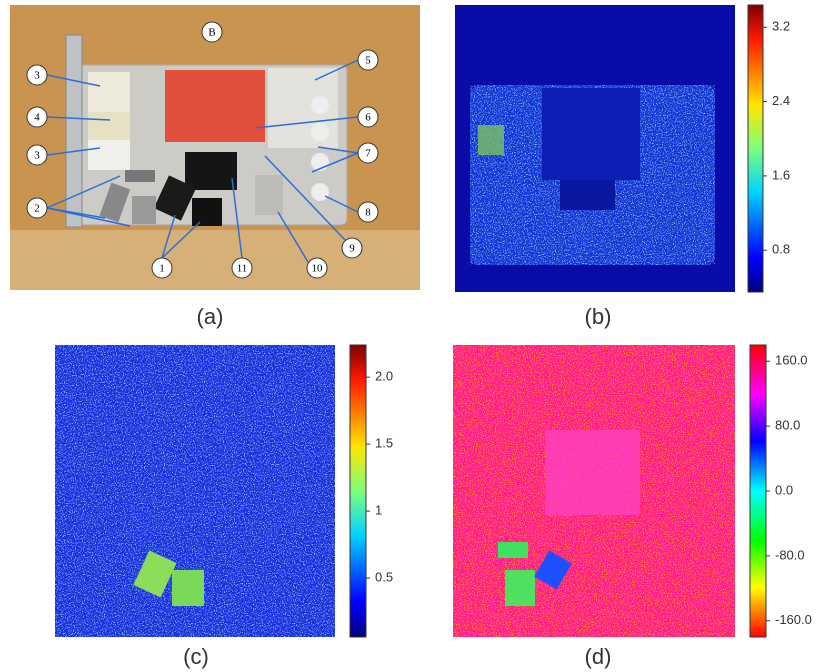 The image size is (825, 672). I want to click on callout-label: 1, so click(162, 269).